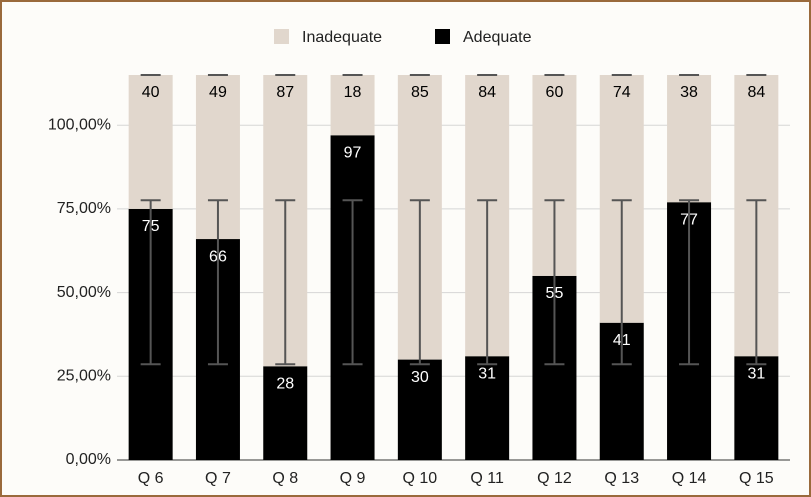  I want to click on x-tick-label: Q 12, so click(554, 478).